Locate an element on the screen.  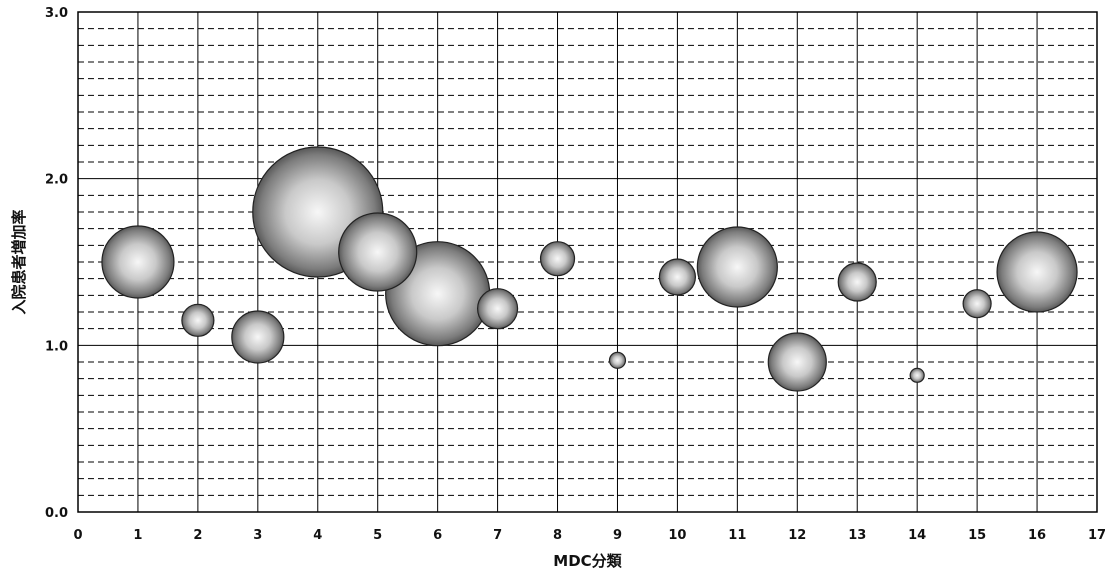
x-tick-label: 7 is located at coordinates (497, 535).